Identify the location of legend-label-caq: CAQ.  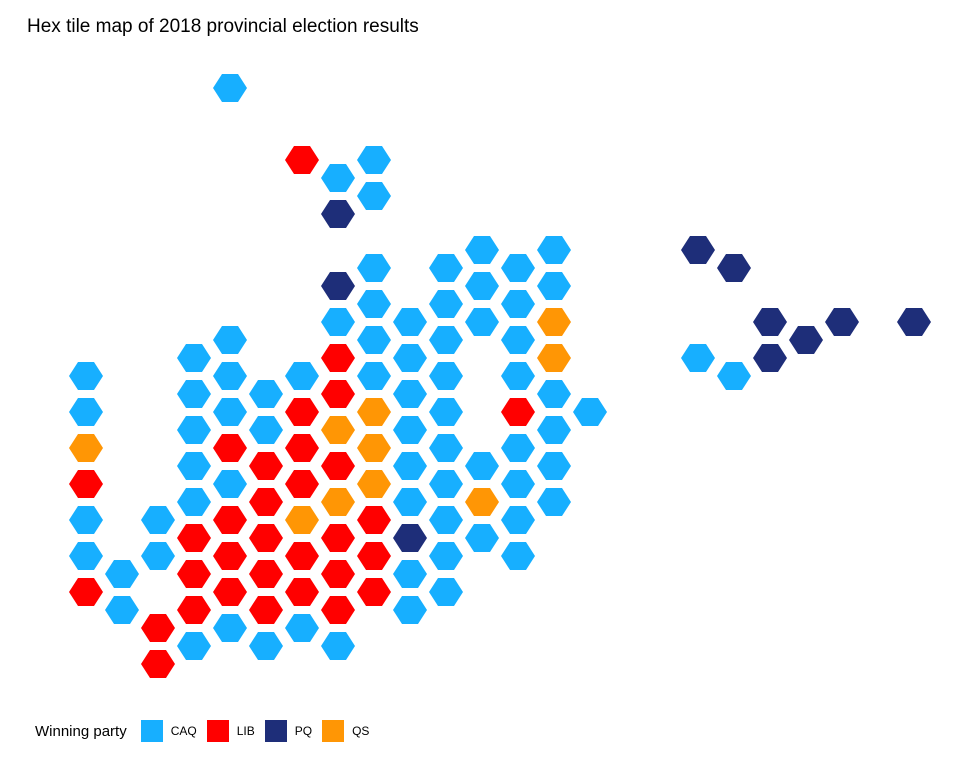
(183, 731).